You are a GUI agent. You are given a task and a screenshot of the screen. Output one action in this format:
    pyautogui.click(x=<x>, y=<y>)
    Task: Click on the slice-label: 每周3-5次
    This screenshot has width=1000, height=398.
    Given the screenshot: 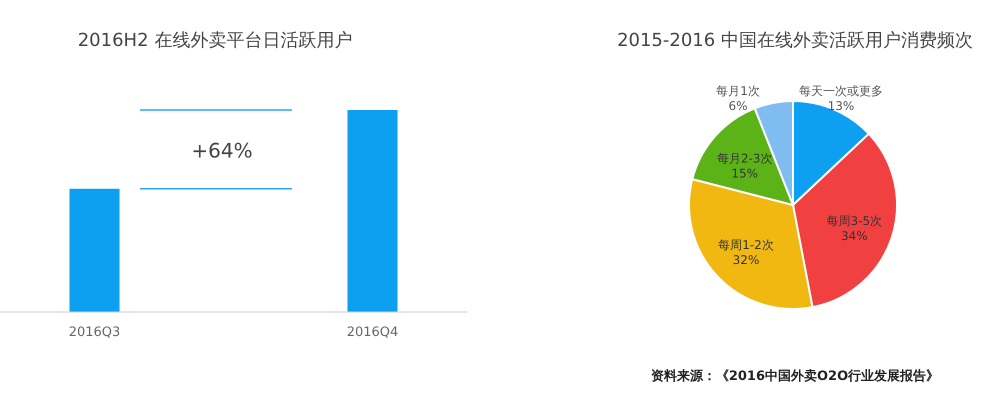 What is the action you would take?
    pyautogui.click(x=854, y=221)
    